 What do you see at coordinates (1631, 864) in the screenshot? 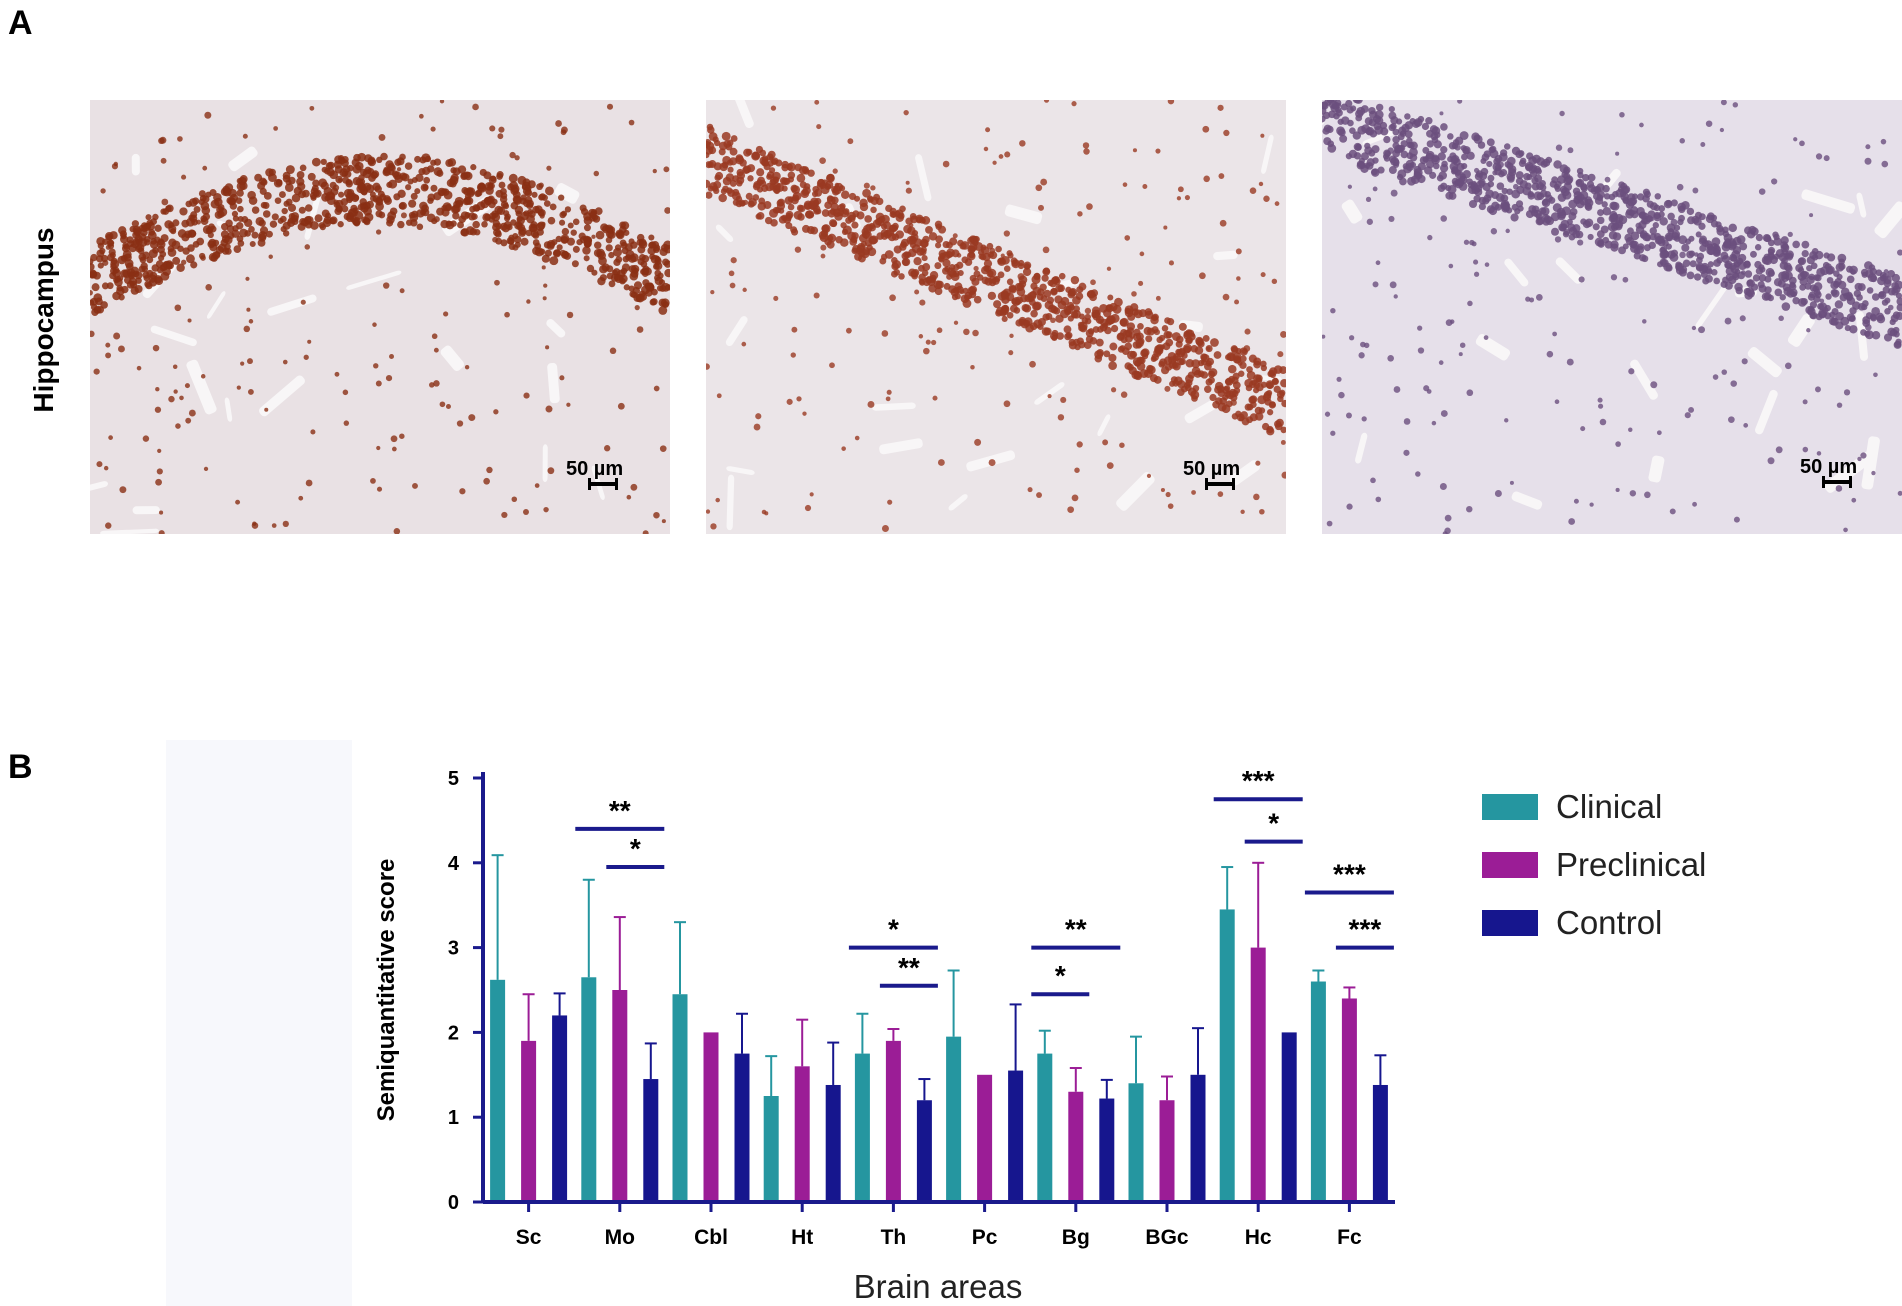
I see `legend-label-preclinical: Preclinical` at bounding box center [1631, 864].